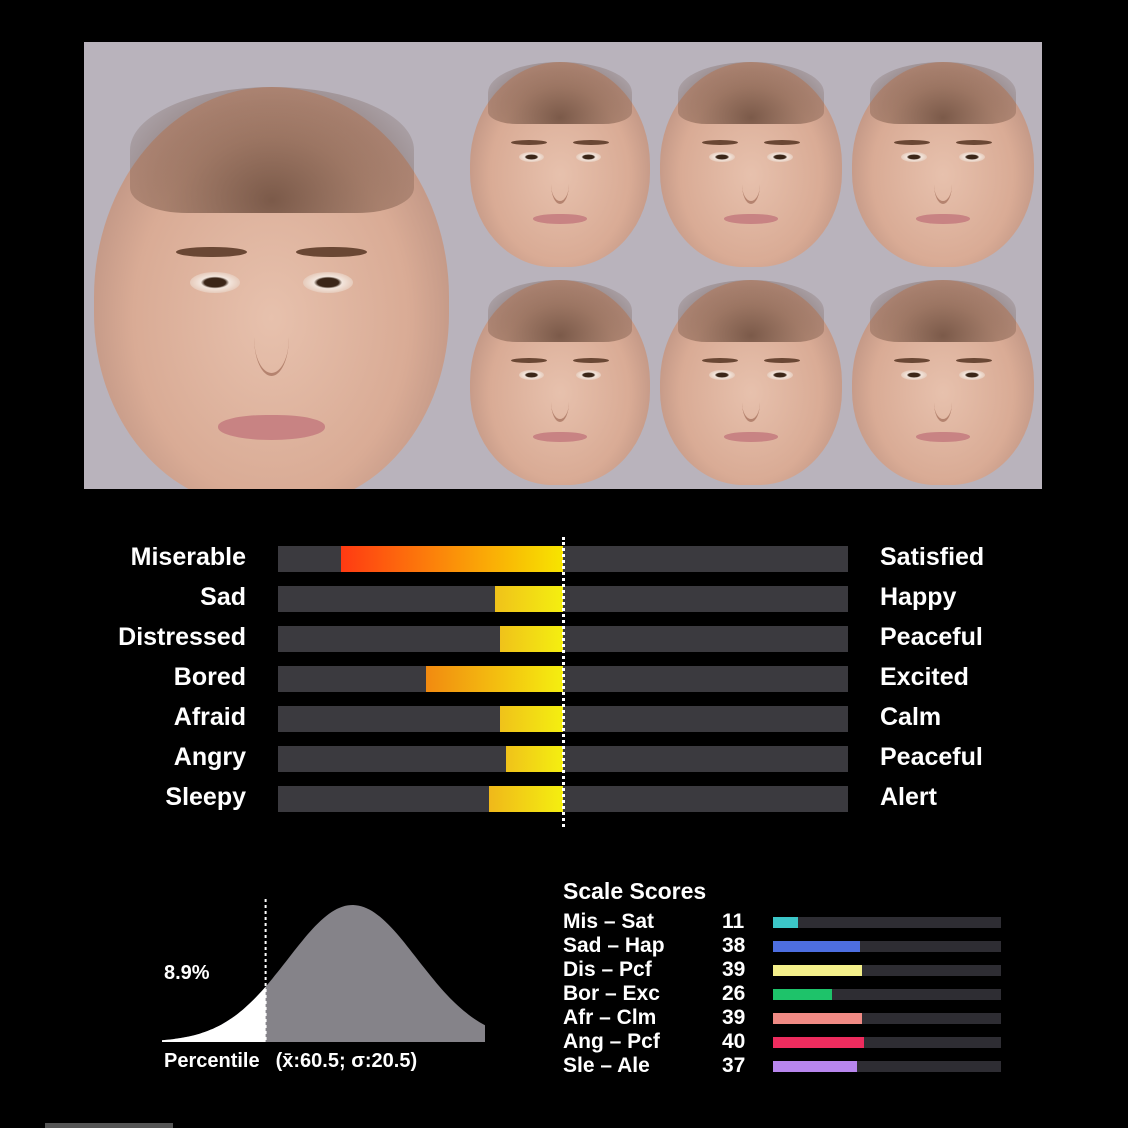  Describe the element at coordinates (563, 682) in the screenshot. I see `scale-midpoint-line` at that location.